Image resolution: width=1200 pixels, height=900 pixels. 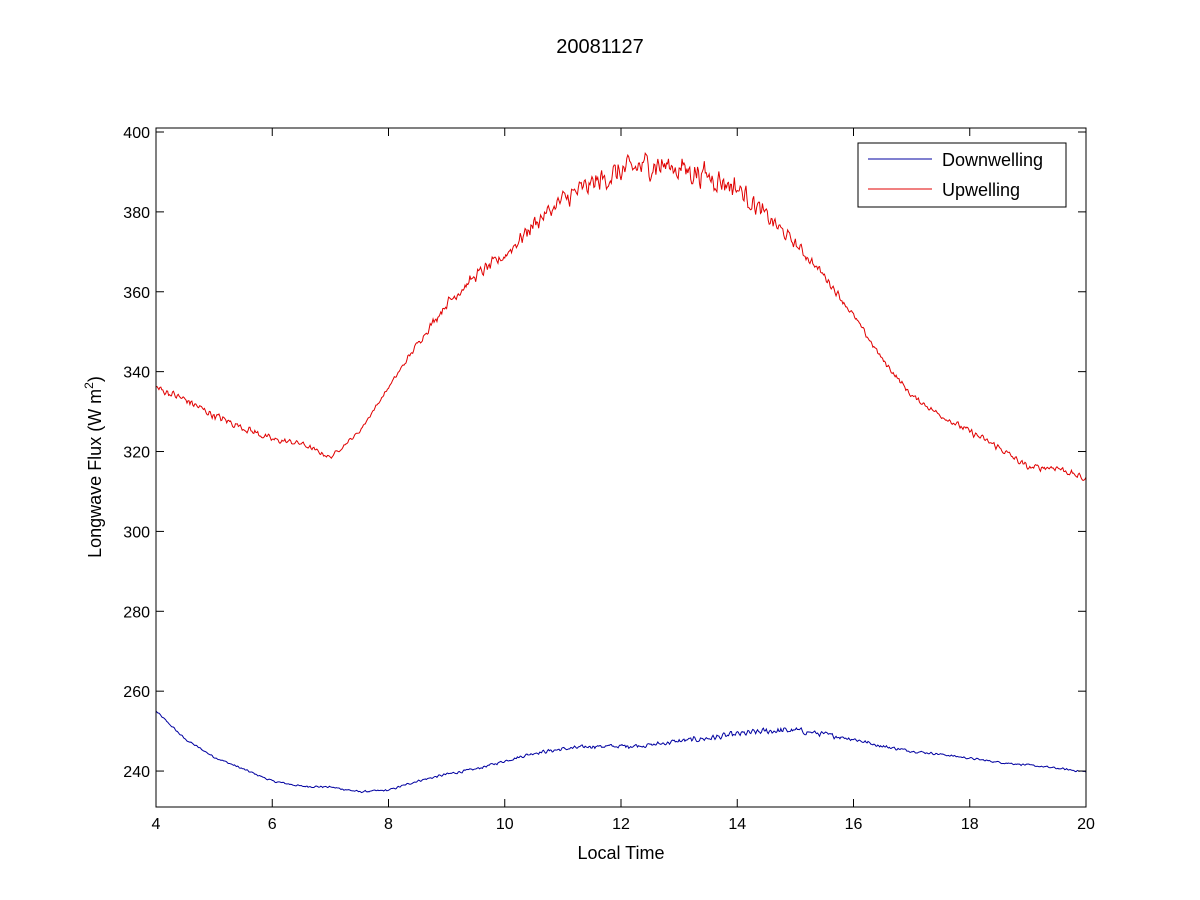 I want to click on x-tick-label: 20, so click(x=1086, y=824).